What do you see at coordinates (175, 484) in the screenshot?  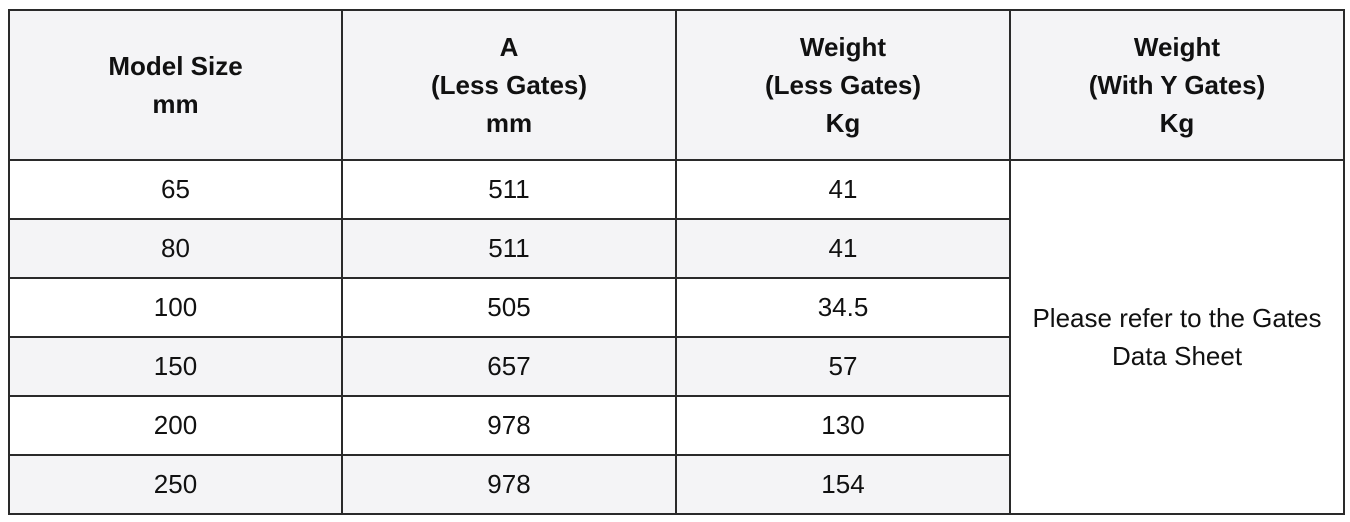 I see `model-size-cell: 250` at bounding box center [175, 484].